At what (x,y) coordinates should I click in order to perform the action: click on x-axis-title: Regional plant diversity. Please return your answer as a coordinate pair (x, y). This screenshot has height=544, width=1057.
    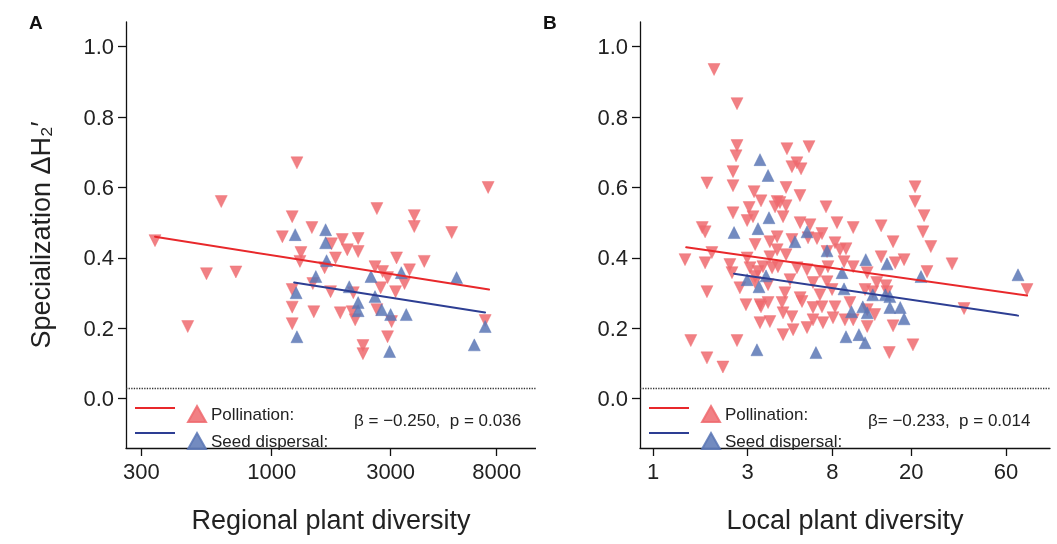
    Looking at the image, I should click on (331, 519).